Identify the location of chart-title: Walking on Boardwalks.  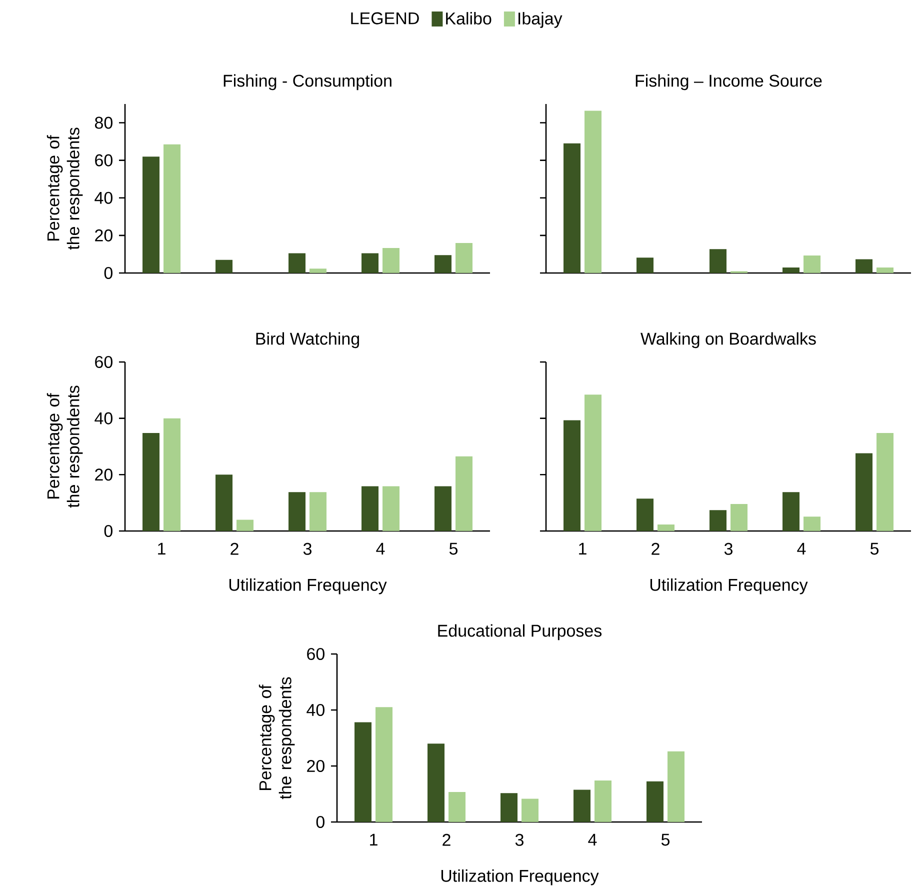
(728, 340).